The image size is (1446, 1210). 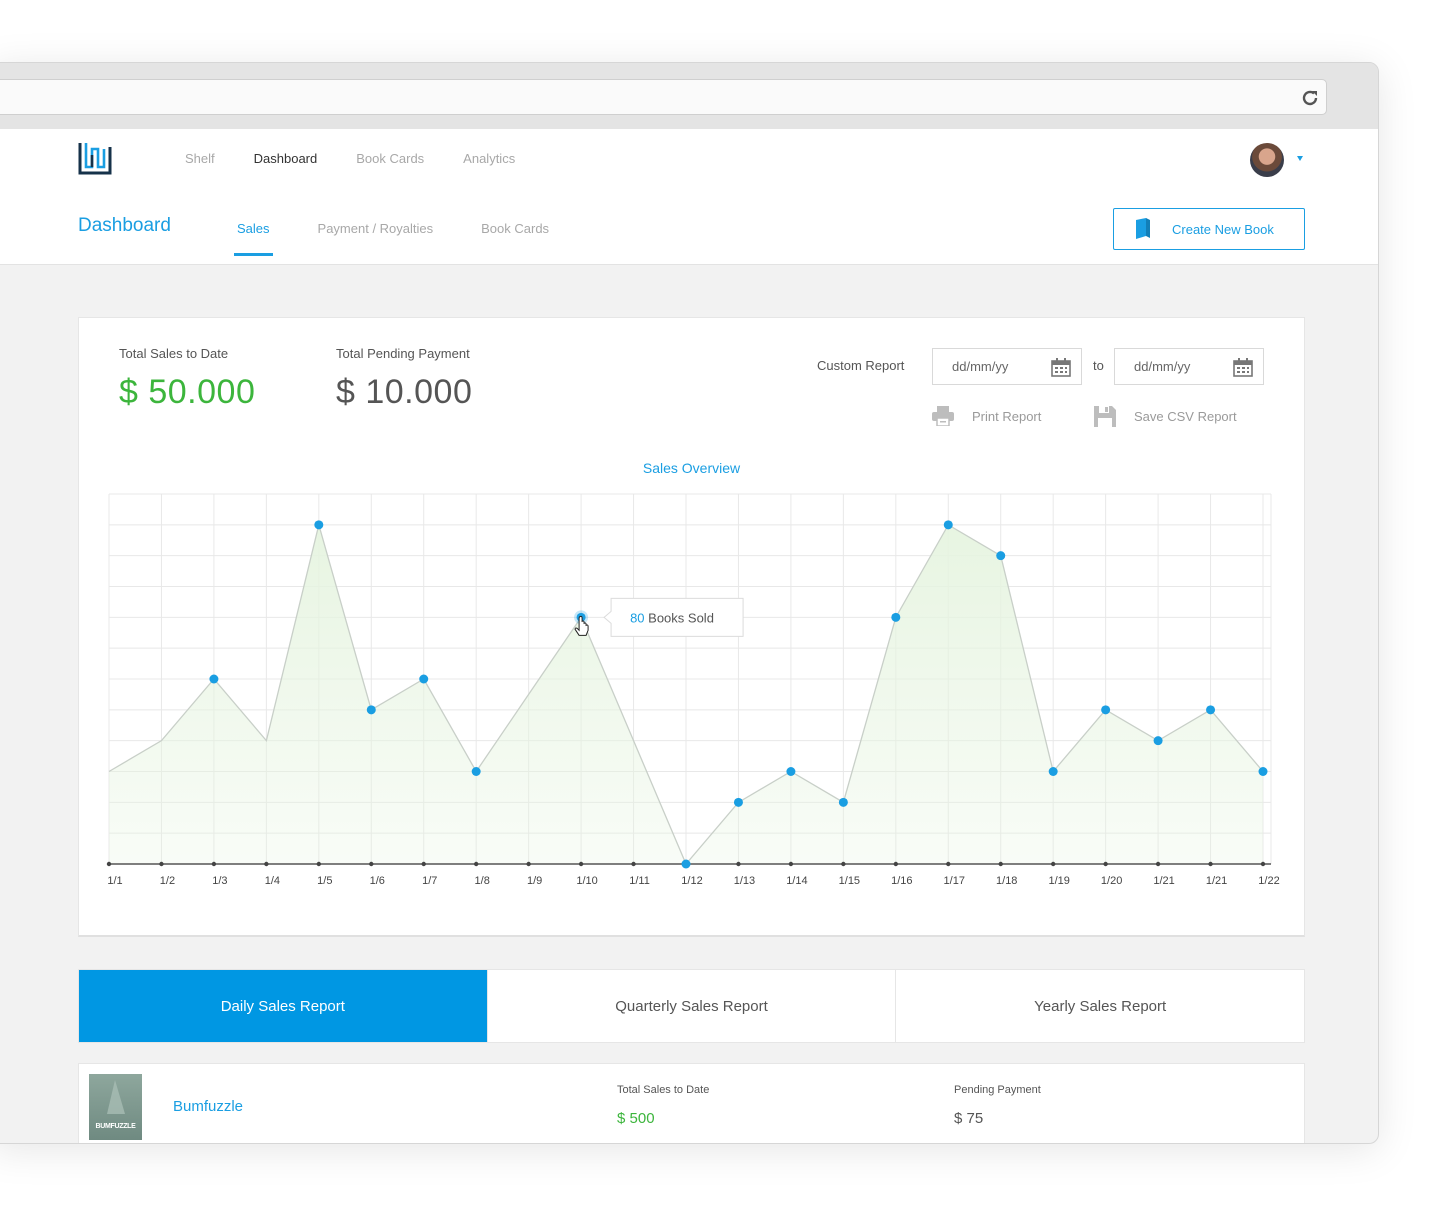 I want to click on x-tick-label: 1/17, so click(x=954, y=881).